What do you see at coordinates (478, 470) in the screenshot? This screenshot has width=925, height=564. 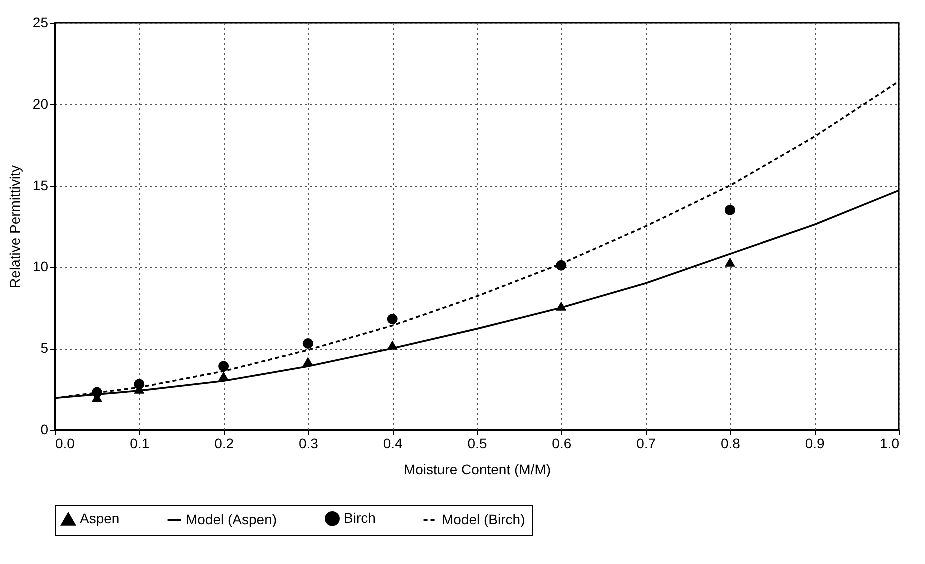 I see `x-axis-title: Moisture Content (M/M)` at bounding box center [478, 470].